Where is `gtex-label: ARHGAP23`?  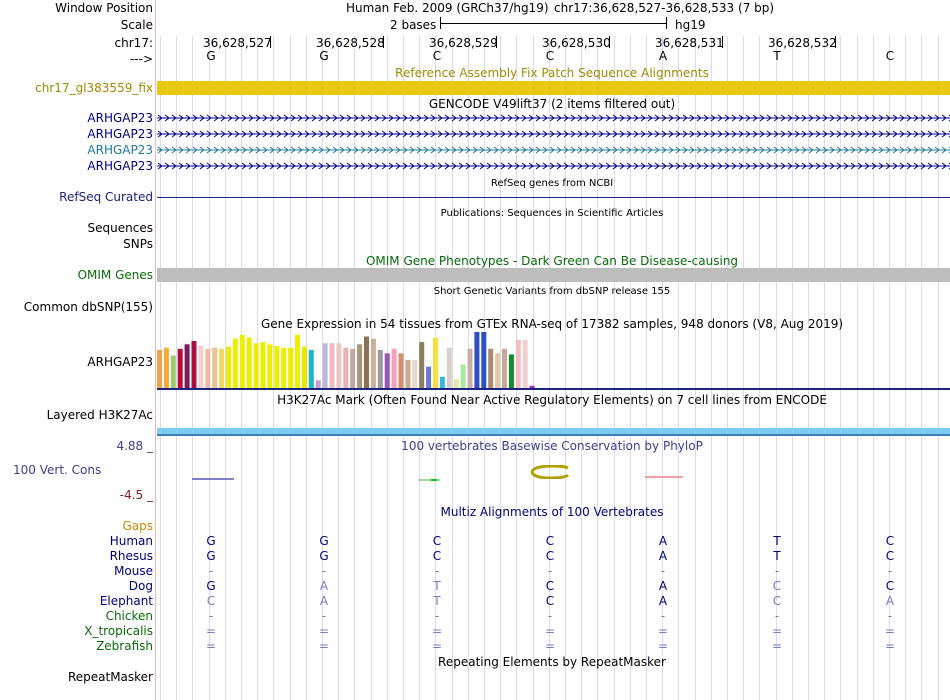 gtex-label: ARHGAP23 is located at coordinates (120, 362).